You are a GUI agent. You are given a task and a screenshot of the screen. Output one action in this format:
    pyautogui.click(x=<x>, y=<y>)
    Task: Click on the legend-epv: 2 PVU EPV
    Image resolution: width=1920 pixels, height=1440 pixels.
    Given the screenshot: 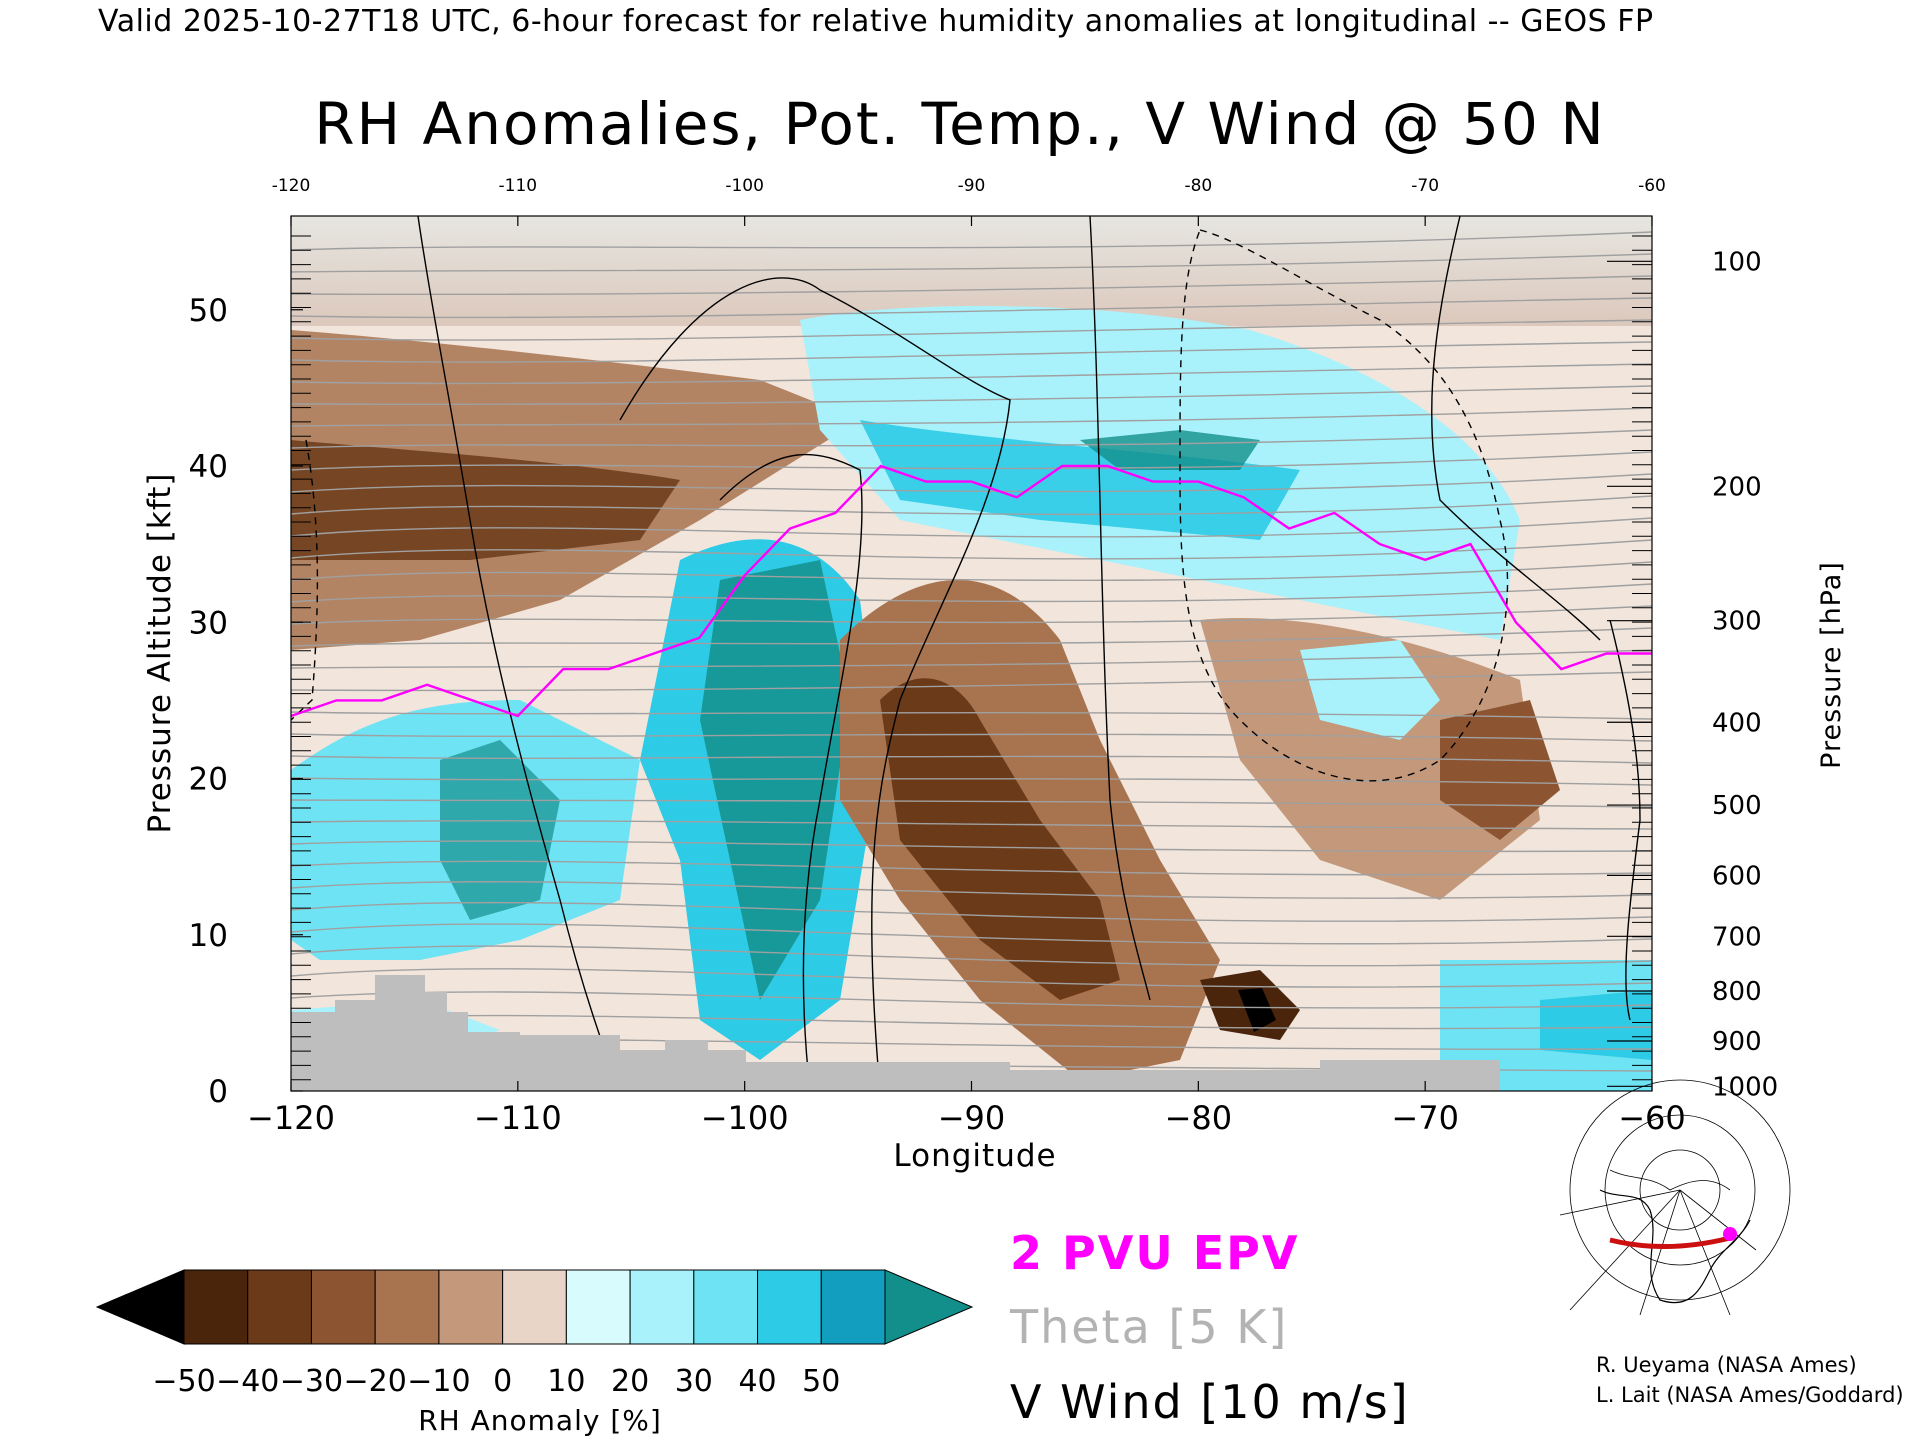 What is the action you would take?
    pyautogui.click(x=1155, y=1253)
    